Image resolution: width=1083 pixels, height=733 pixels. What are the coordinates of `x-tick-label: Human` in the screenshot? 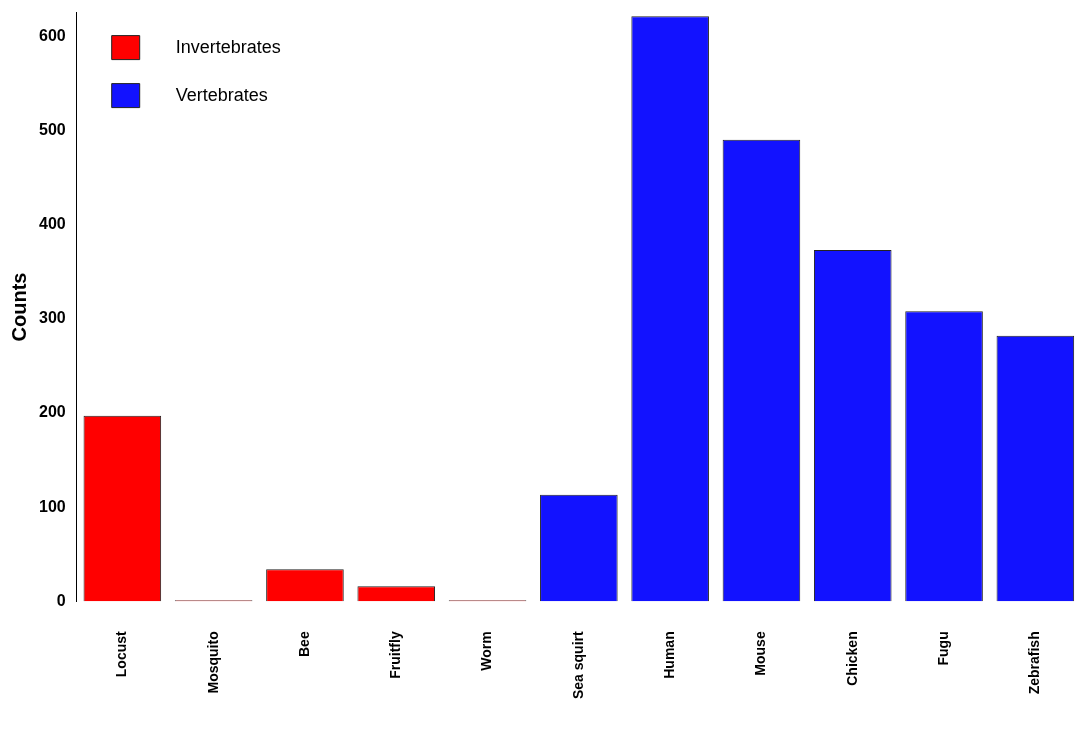 It's located at (669, 655).